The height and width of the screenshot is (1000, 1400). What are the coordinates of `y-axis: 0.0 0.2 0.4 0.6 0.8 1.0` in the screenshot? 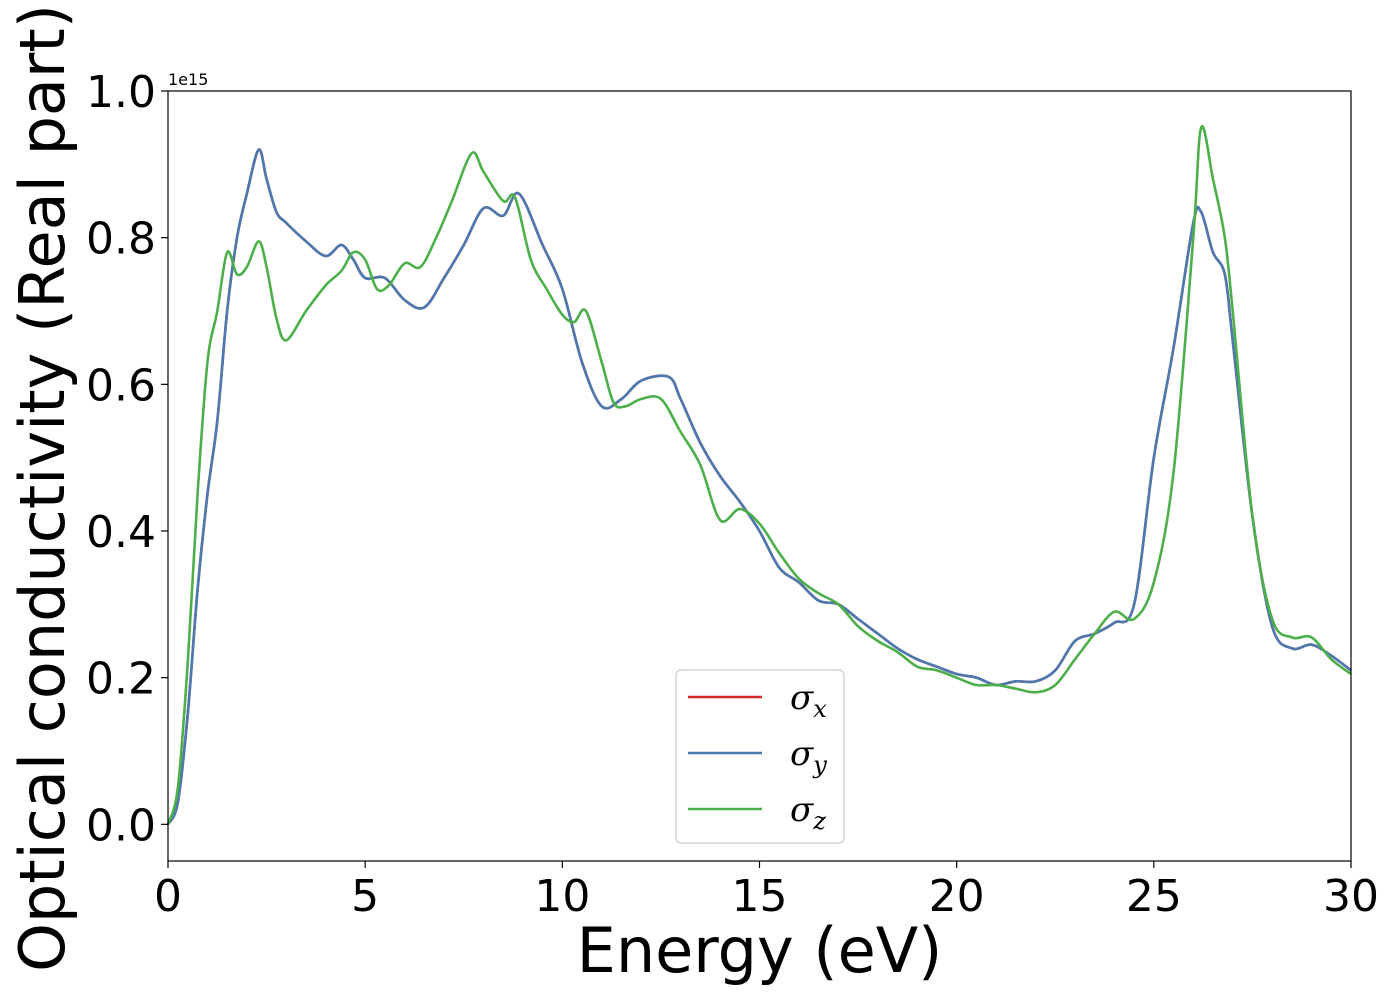 It's located at (127, 459).